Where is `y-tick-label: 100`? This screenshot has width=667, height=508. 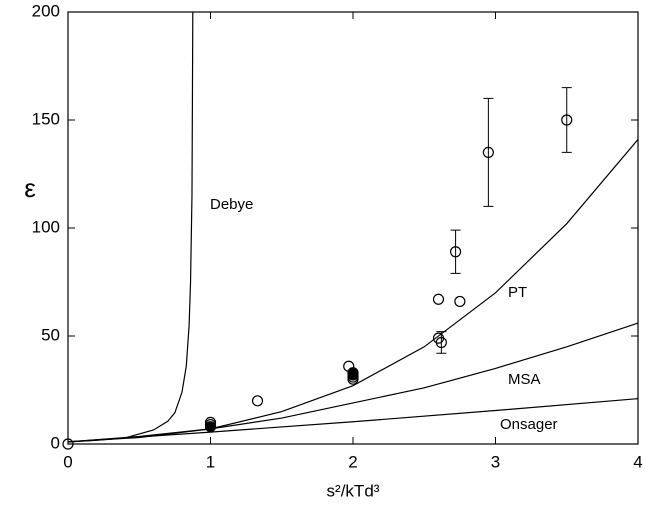 y-tick-label: 100 is located at coordinates (46, 226).